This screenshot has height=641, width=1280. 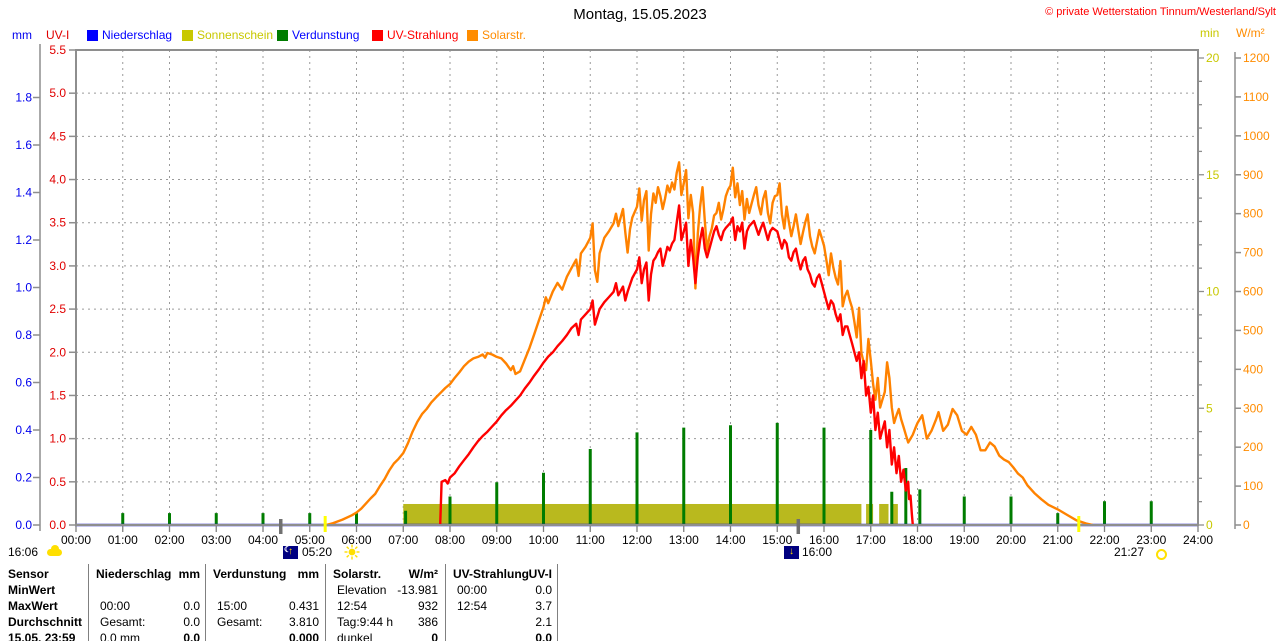 What do you see at coordinates (23, 552) in the screenshot?
I see `left-time-label: 16:06` at bounding box center [23, 552].